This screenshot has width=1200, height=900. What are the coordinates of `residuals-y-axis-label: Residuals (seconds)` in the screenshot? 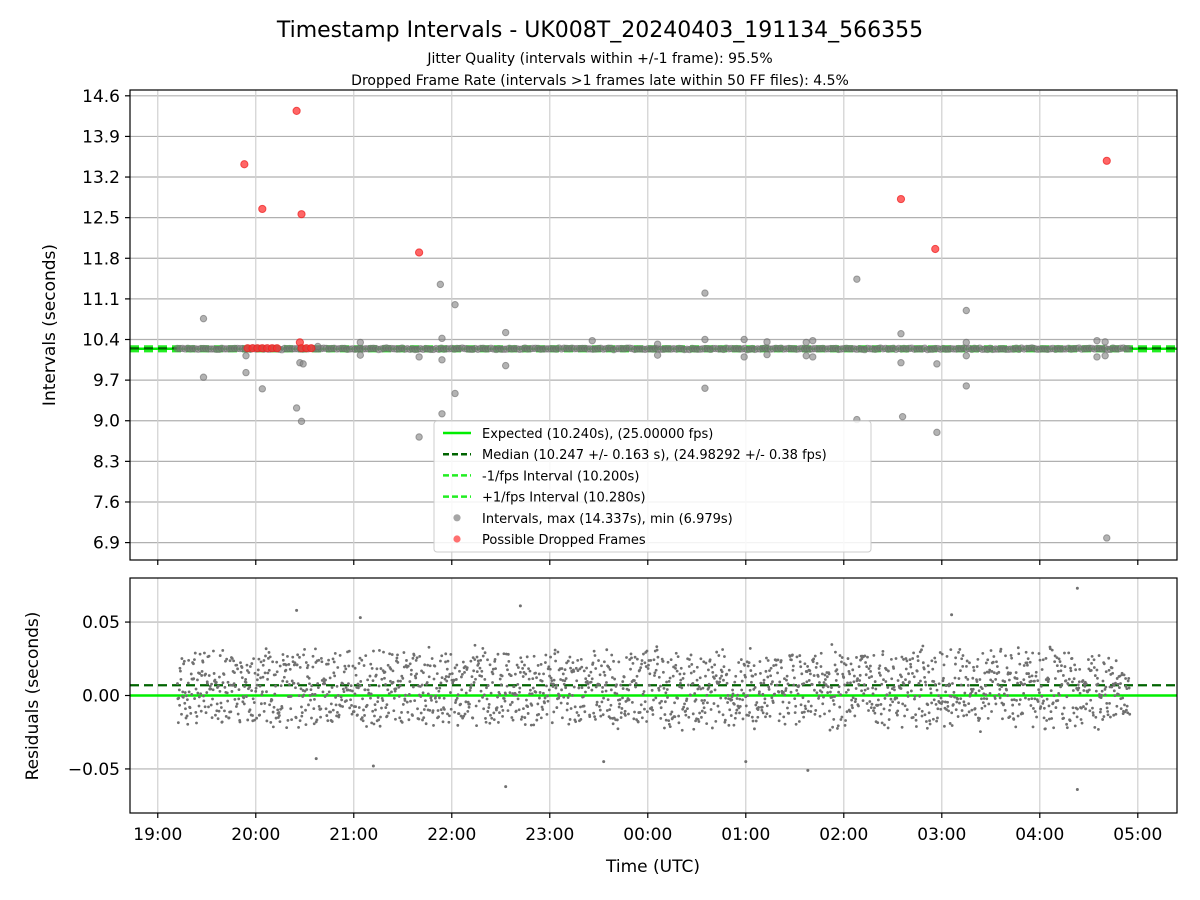 It's located at (33, 696).